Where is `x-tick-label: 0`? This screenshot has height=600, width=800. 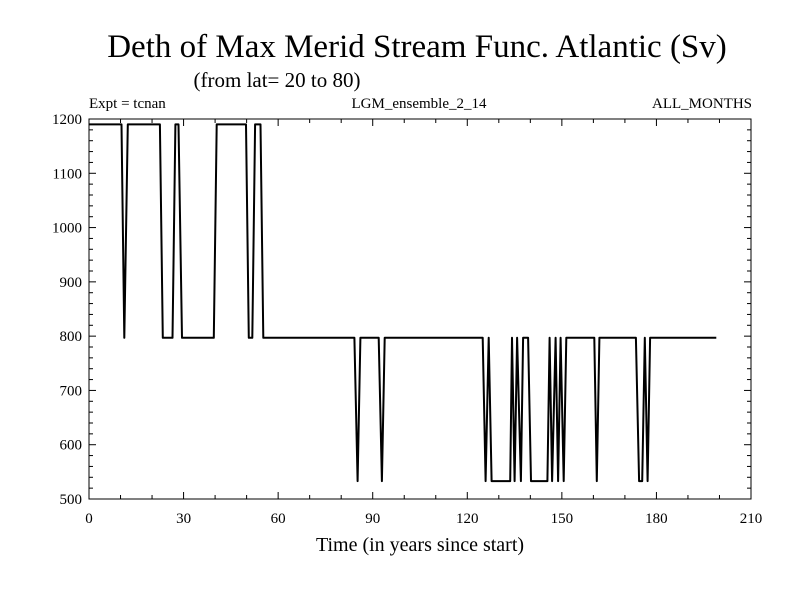 x-tick-label: 0 is located at coordinates (89, 519).